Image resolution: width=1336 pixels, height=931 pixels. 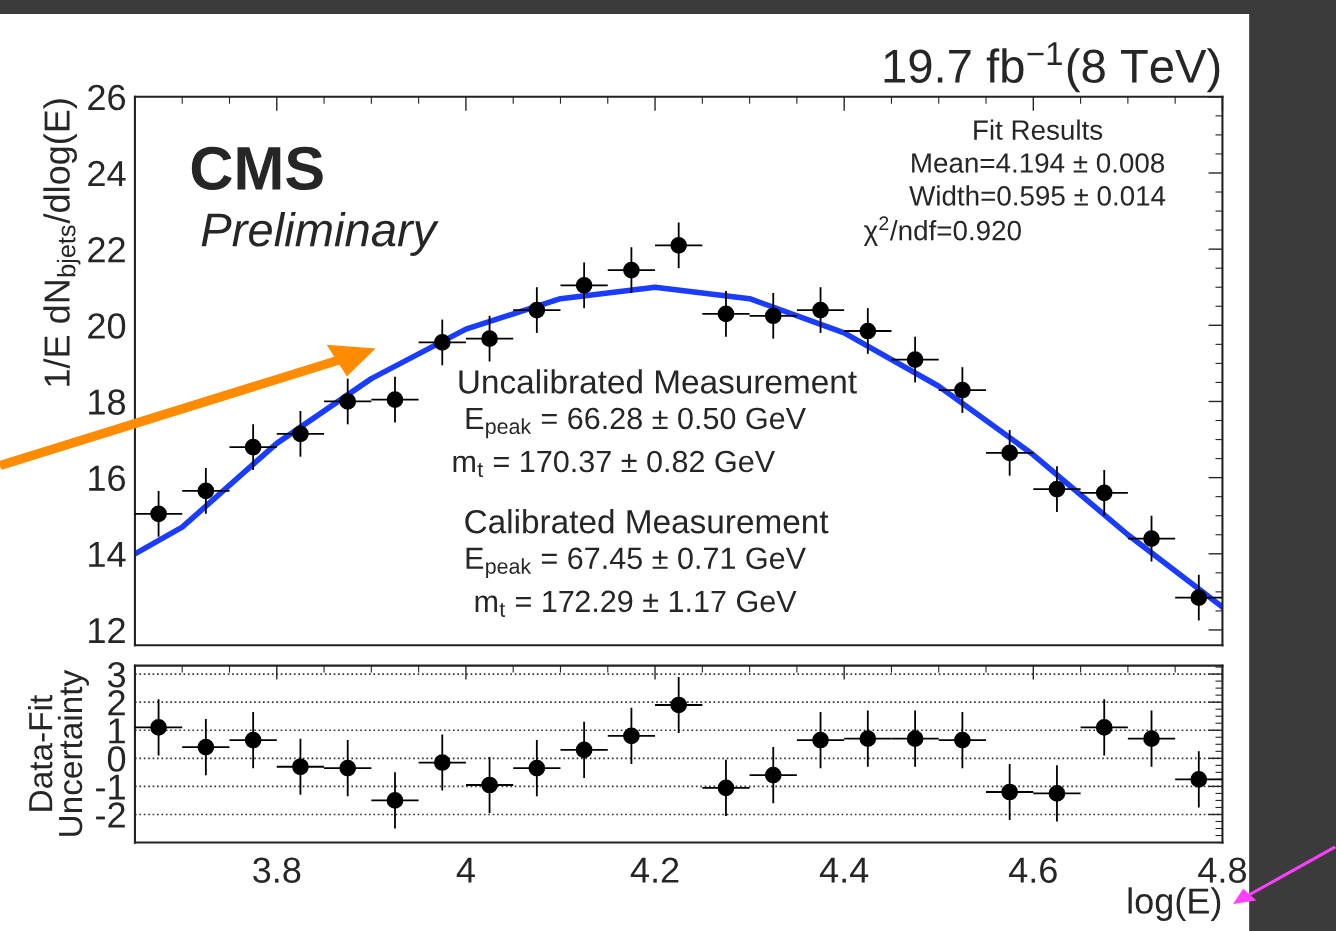 What do you see at coordinates (636, 423) in the screenshot?
I see `annotation: E$_{peak}$ = 66.28 ± 0.50 GeV` at bounding box center [636, 423].